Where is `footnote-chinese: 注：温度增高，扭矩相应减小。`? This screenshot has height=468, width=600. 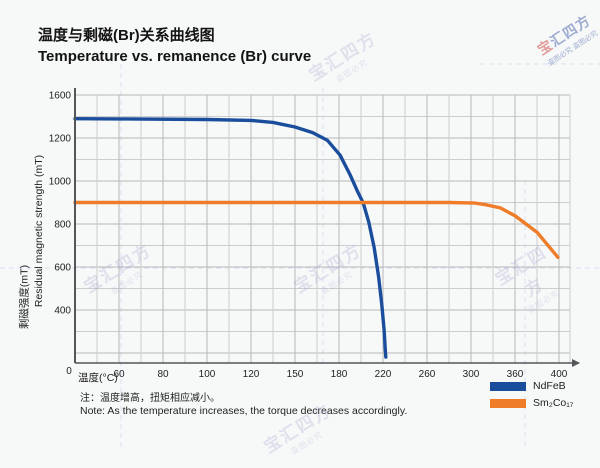
footnote-chinese: 注：温度增高，扭矩相应减小。 is located at coordinates (150, 398).